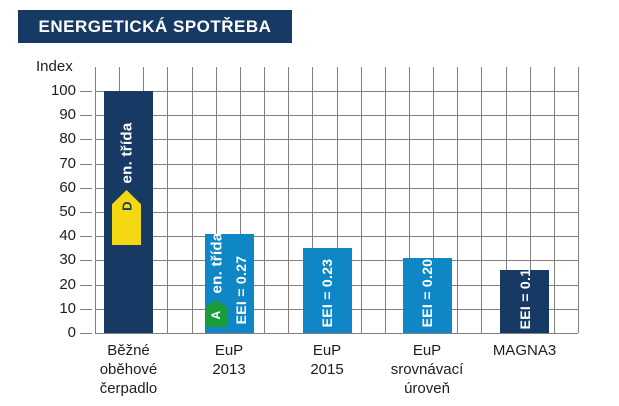 This screenshot has height=406, width=619. Describe the element at coordinates (67, 284) in the screenshot. I see `y-axis-tick-label: 20` at that location.